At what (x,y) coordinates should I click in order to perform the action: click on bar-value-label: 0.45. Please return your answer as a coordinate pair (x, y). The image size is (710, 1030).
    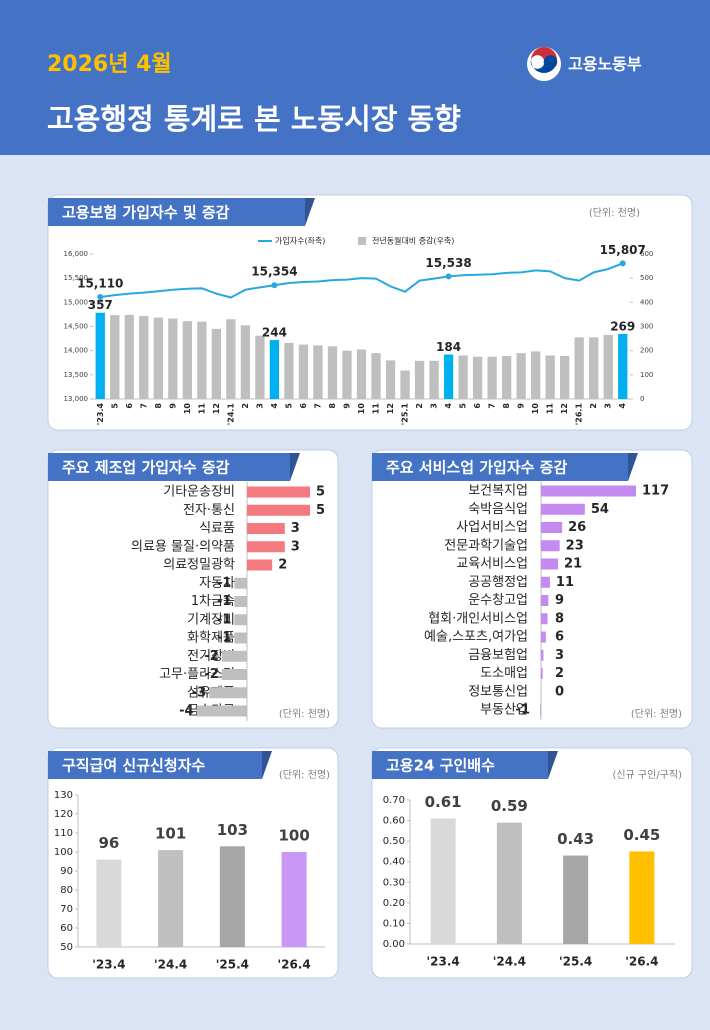
    Looking at the image, I should click on (641, 835).